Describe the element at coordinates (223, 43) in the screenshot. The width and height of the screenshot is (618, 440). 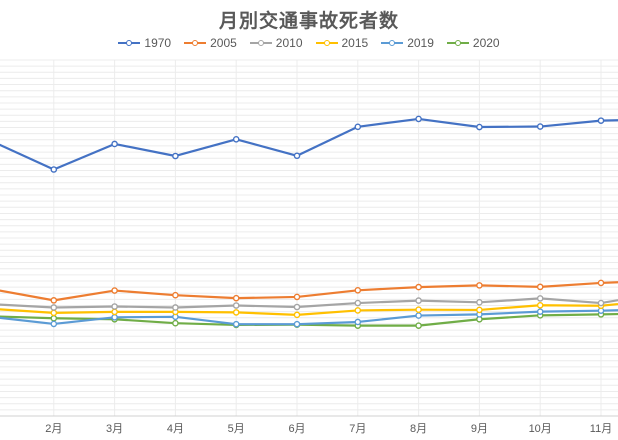
I see `legend-label-2005: 2005` at that location.